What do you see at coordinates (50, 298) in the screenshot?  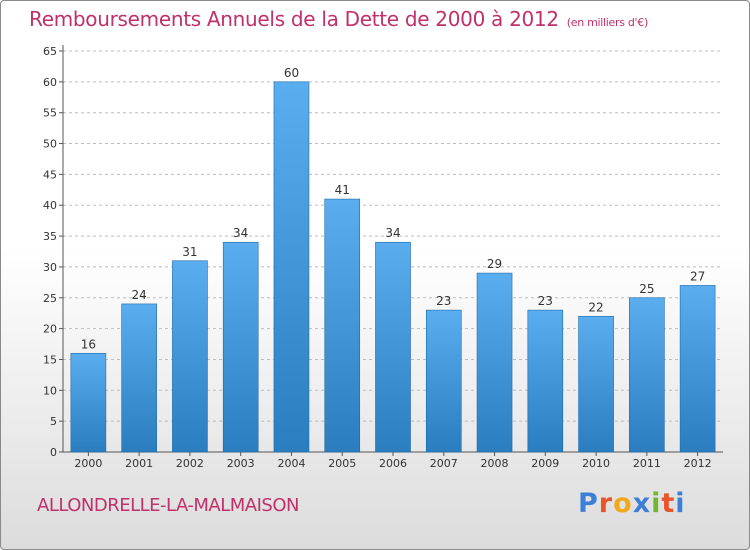 I see `y-tick-label: 25` at bounding box center [50, 298].